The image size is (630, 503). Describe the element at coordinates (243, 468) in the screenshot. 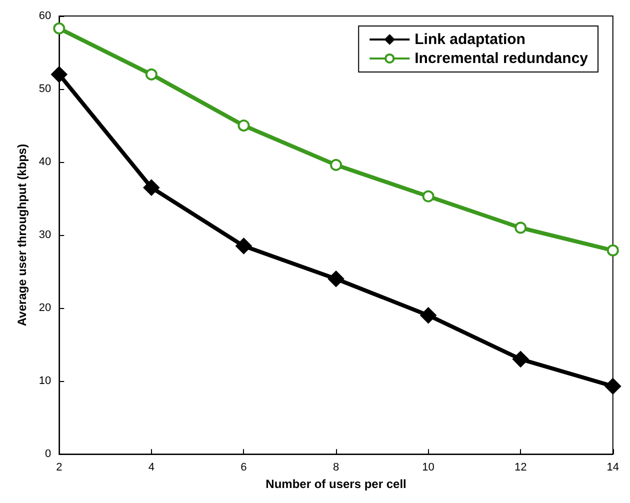

I see `x-tick-label: 6` at that location.